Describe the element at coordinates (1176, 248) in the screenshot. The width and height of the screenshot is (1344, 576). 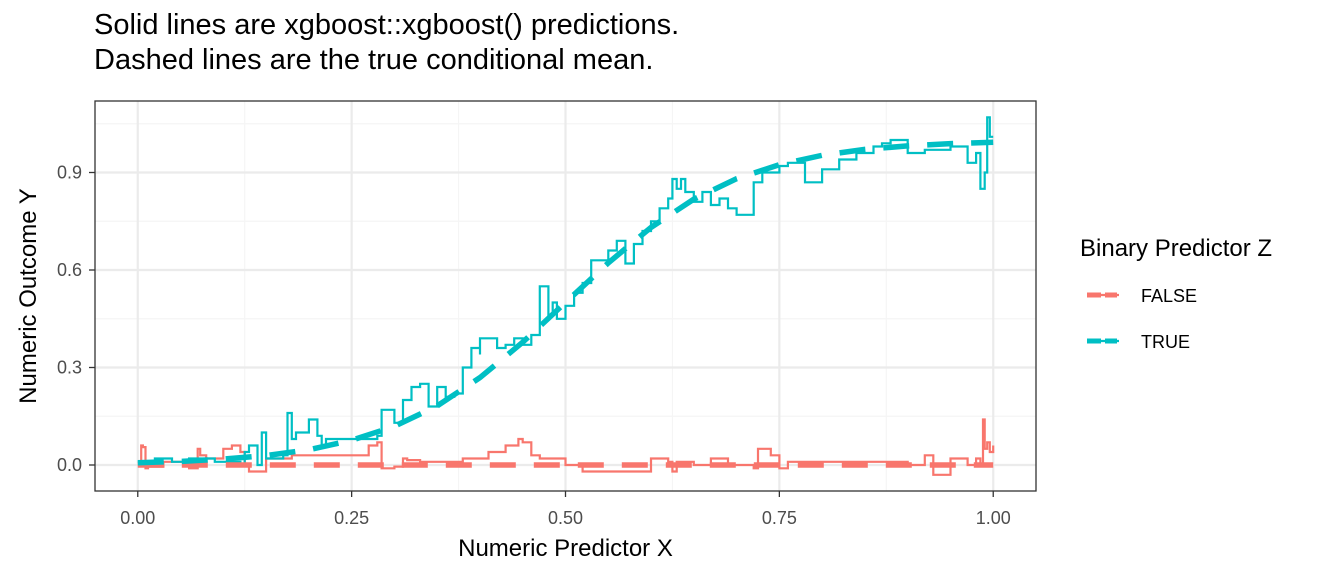
I see `legend-title: Binary Predictor Z` at that location.